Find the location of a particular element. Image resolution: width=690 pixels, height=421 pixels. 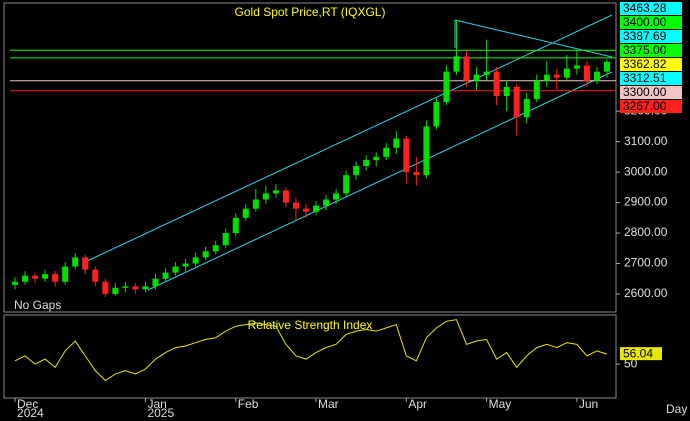

rsi-last-box is located at coordinates (641, 354).